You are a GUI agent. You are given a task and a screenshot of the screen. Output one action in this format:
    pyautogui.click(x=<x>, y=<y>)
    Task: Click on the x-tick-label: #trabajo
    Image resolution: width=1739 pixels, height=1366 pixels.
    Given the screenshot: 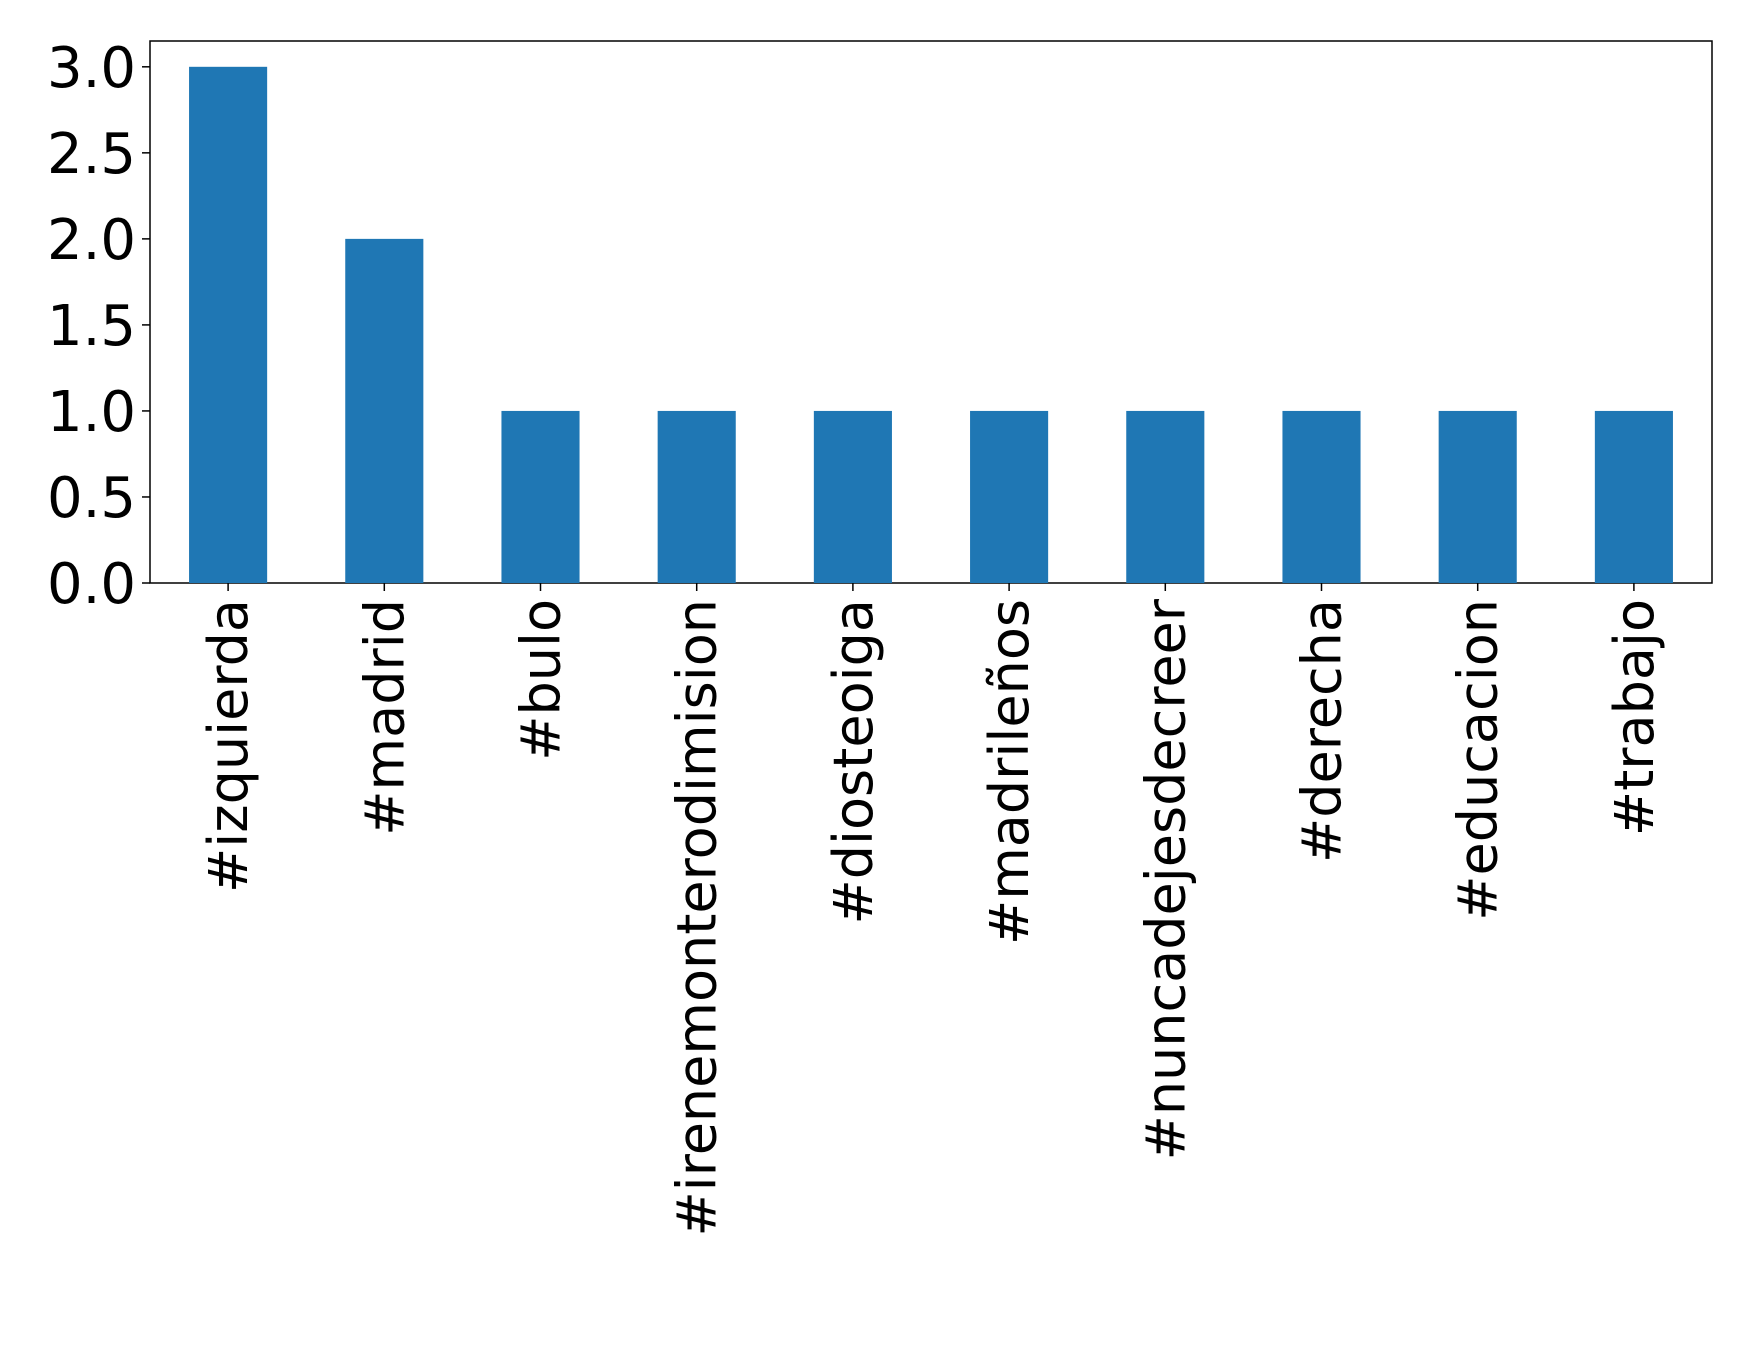 What is the action you would take?
    pyautogui.click(x=1634, y=717)
    